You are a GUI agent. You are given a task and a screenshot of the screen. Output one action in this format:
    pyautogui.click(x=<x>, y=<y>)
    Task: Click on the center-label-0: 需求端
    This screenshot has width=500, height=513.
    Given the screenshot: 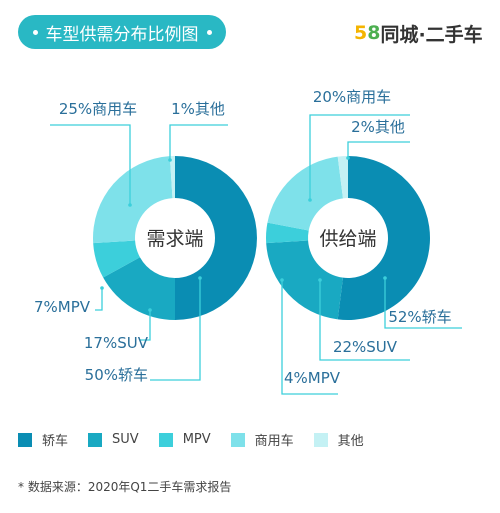 What is the action you would take?
    pyautogui.click(x=174, y=239)
    